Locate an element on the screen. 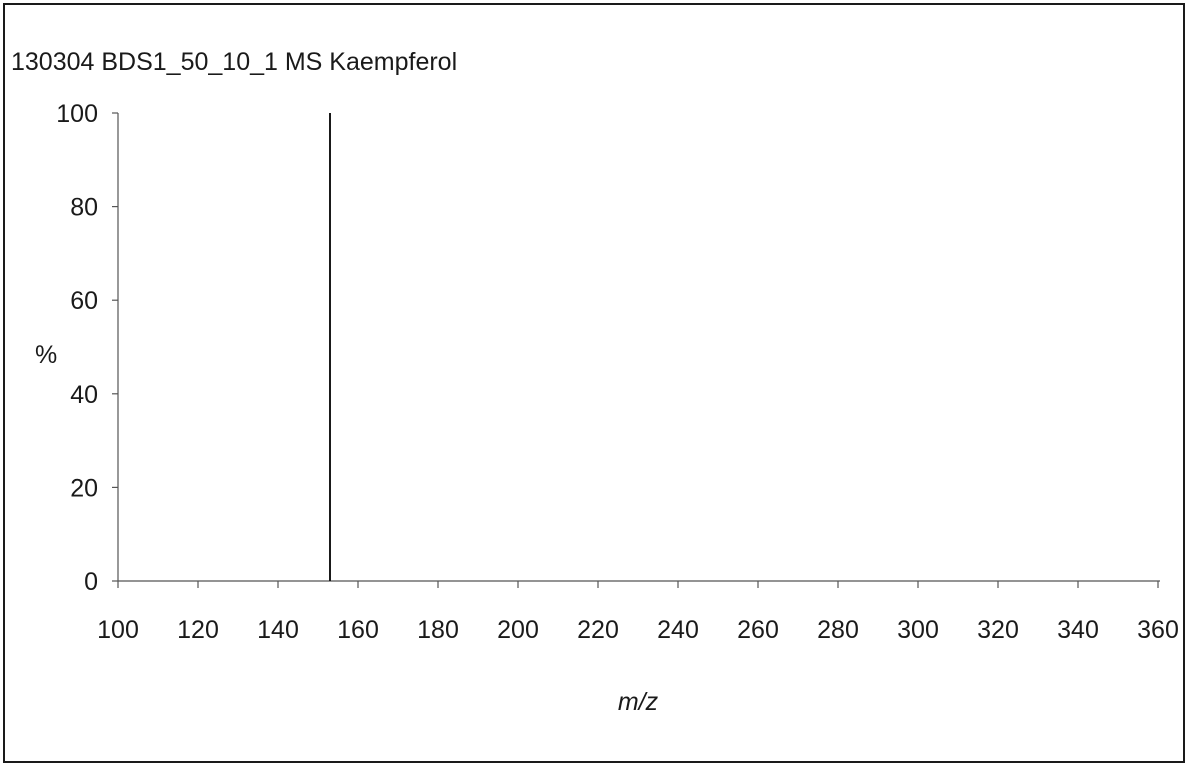  y-tick-label: 60 is located at coordinates (84, 301).